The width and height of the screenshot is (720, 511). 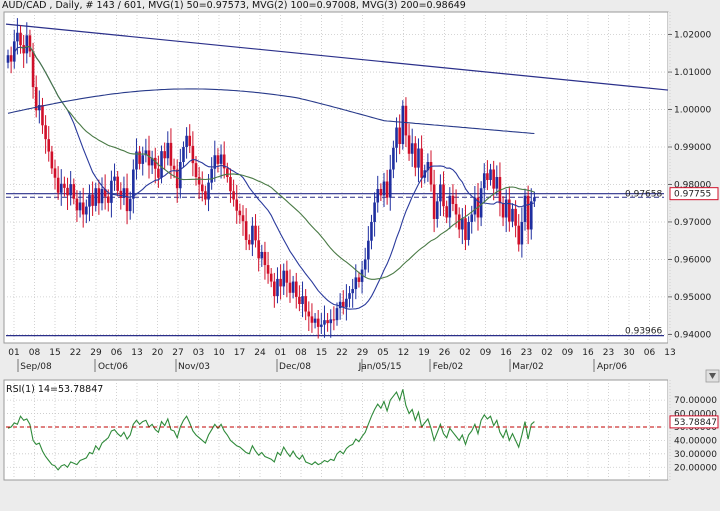 What do you see at coordinates (35, 353) in the screenshot?
I see `date-tick-label: 08` at bounding box center [35, 353].